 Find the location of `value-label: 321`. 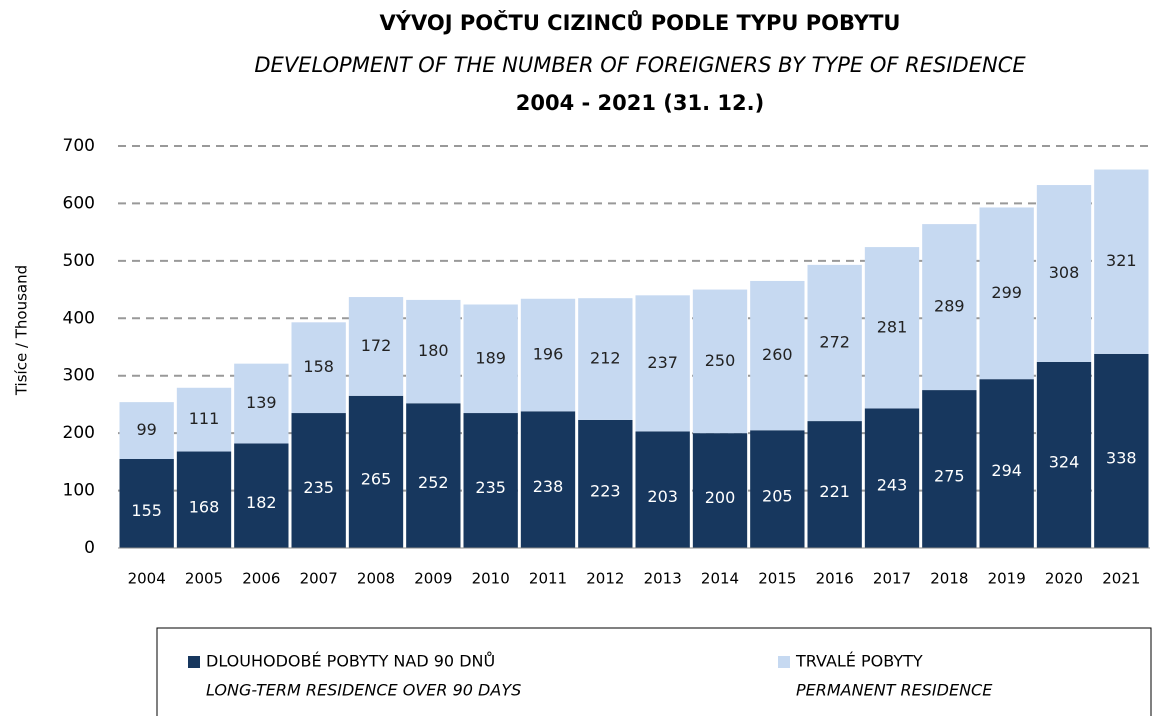

value-label: 321 is located at coordinates (1121, 260).